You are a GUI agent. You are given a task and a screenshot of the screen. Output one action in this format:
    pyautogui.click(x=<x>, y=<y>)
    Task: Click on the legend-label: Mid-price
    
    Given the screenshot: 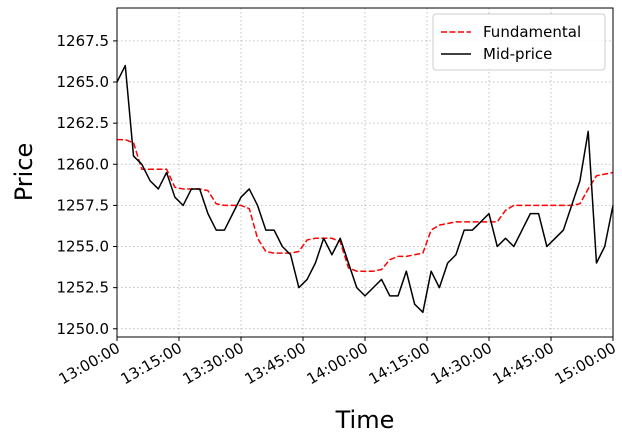 What is the action you would take?
    pyautogui.click(x=517, y=54)
    